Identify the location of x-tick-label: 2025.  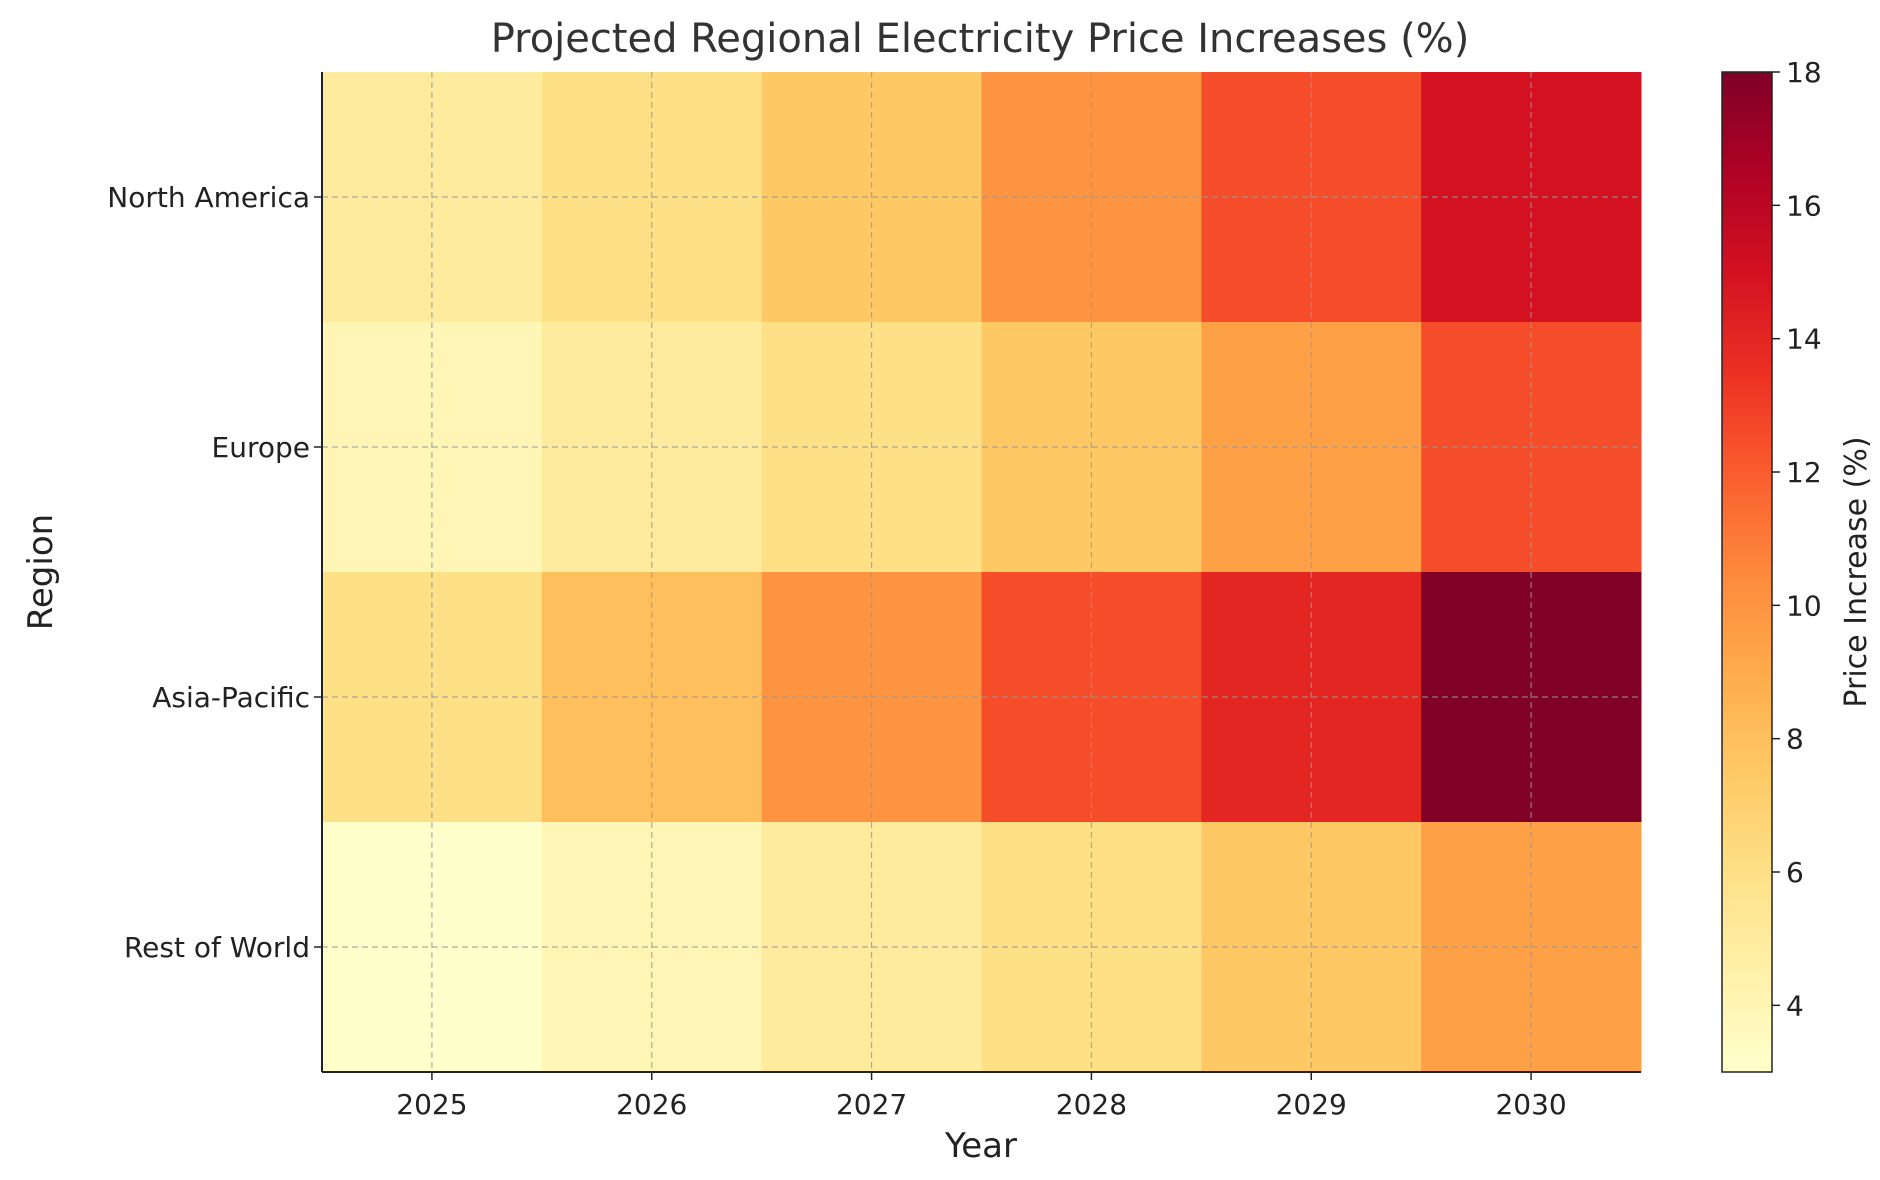
(431, 1104).